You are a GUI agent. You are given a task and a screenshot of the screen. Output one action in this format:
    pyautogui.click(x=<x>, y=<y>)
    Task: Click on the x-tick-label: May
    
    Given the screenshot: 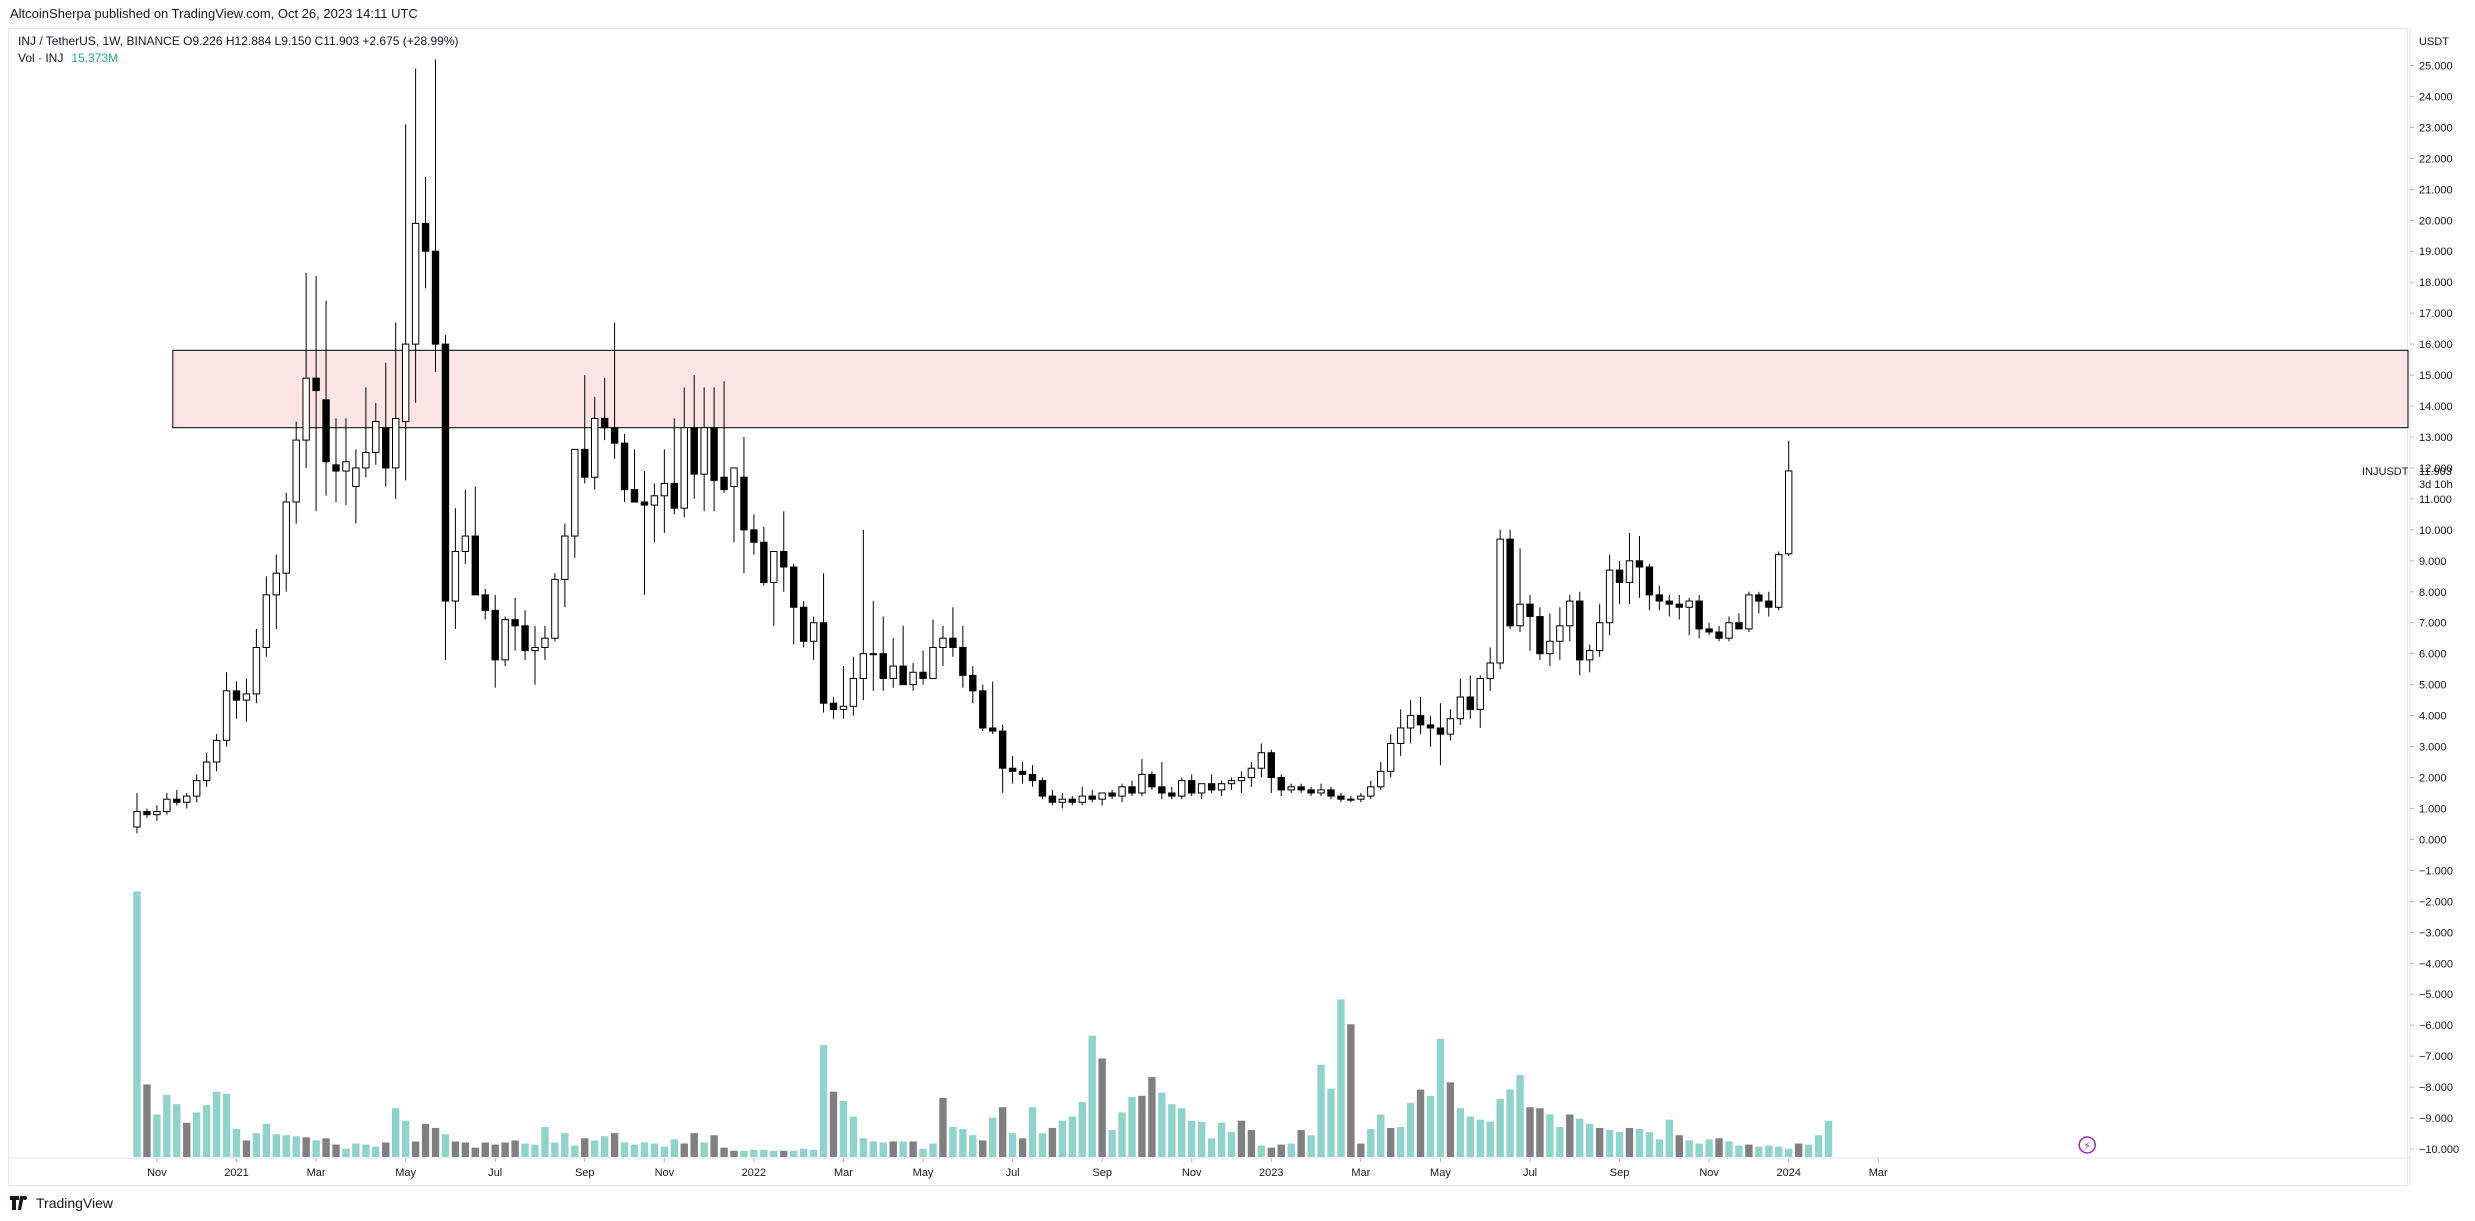 What is the action you would take?
    pyautogui.click(x=405, y=1173)
    